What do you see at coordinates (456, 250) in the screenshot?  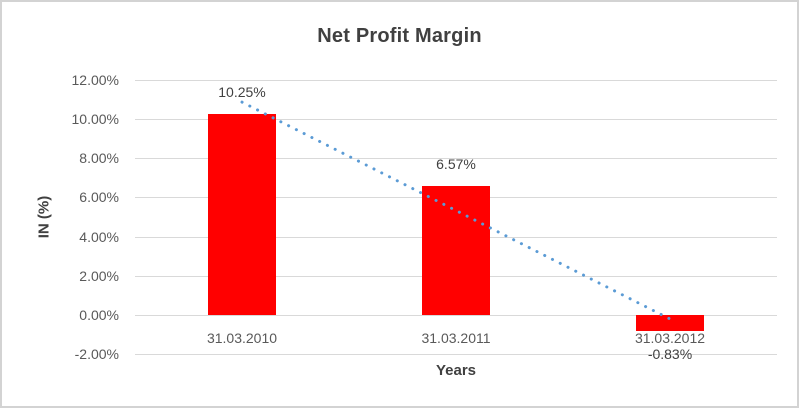 I see `bar-31.03.2011` at bounding box center [456, 250].